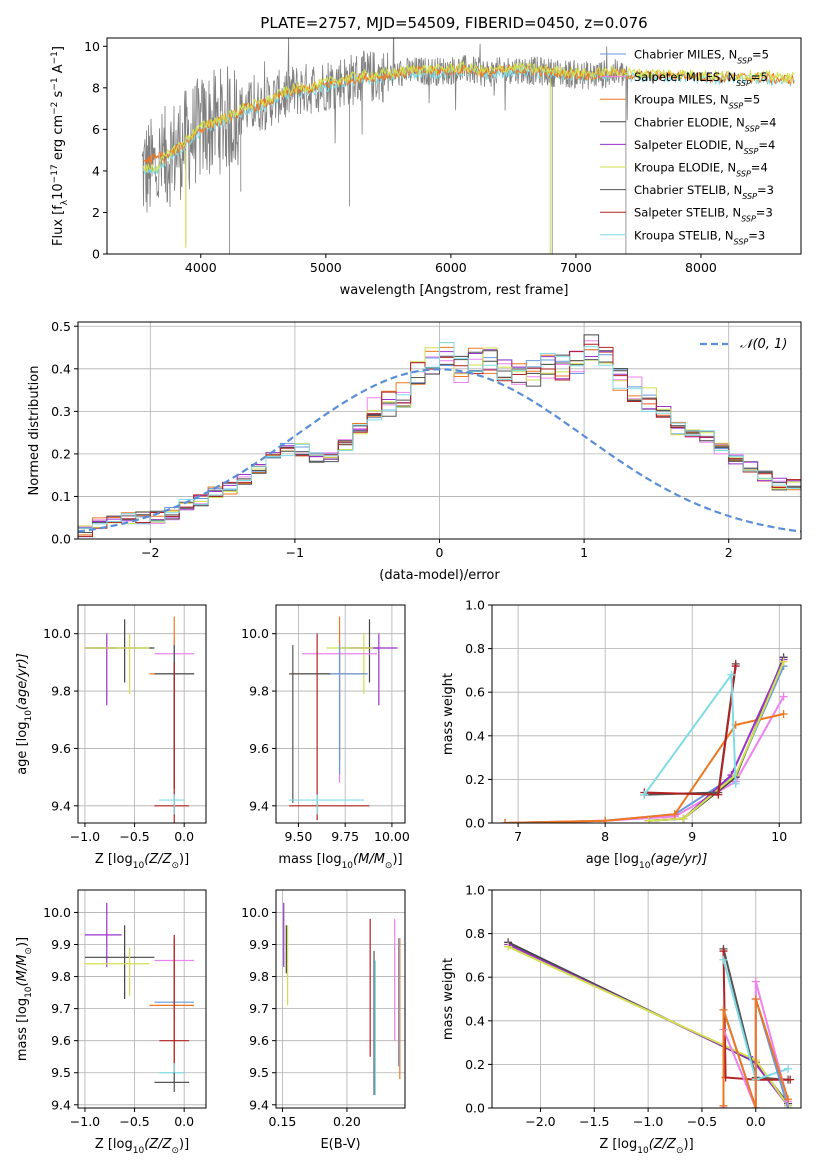  I want to click on y-tick-label: 2, so click(96, 212).